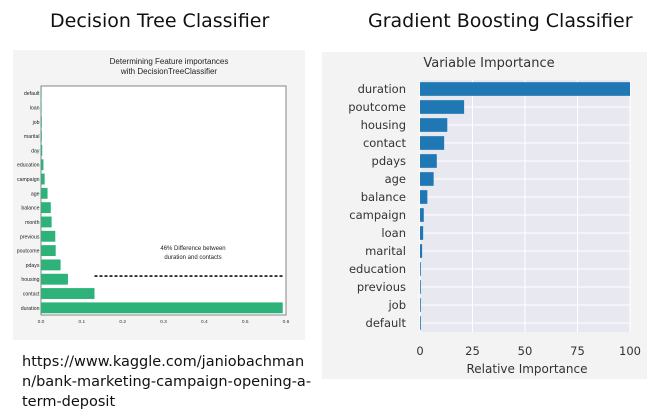  What do you see at coordinates (393, 233) in the screenshot?
I see `gb-category-label: loan` at bounding box center [393, 233].